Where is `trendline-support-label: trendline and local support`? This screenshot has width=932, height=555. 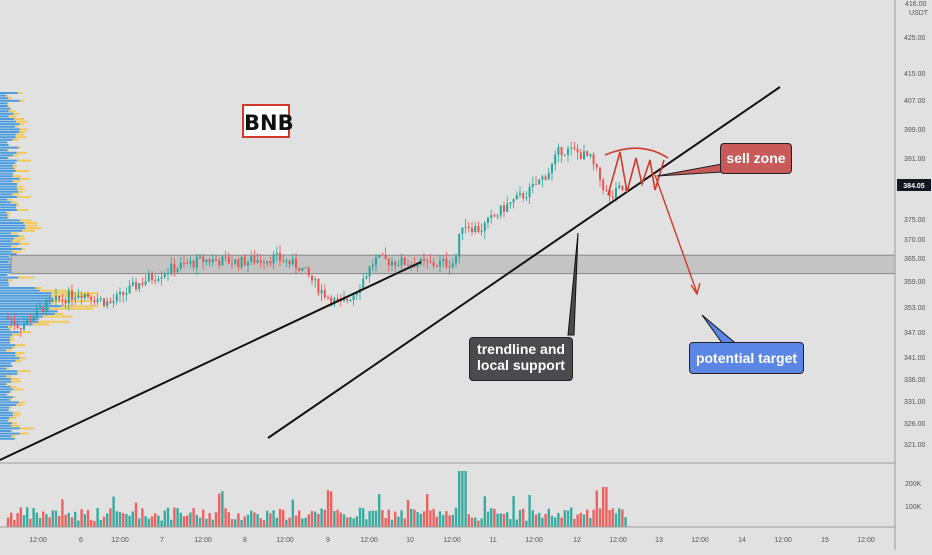 trendline-support-label: trendline and local support is located at coordinates (521, 359).